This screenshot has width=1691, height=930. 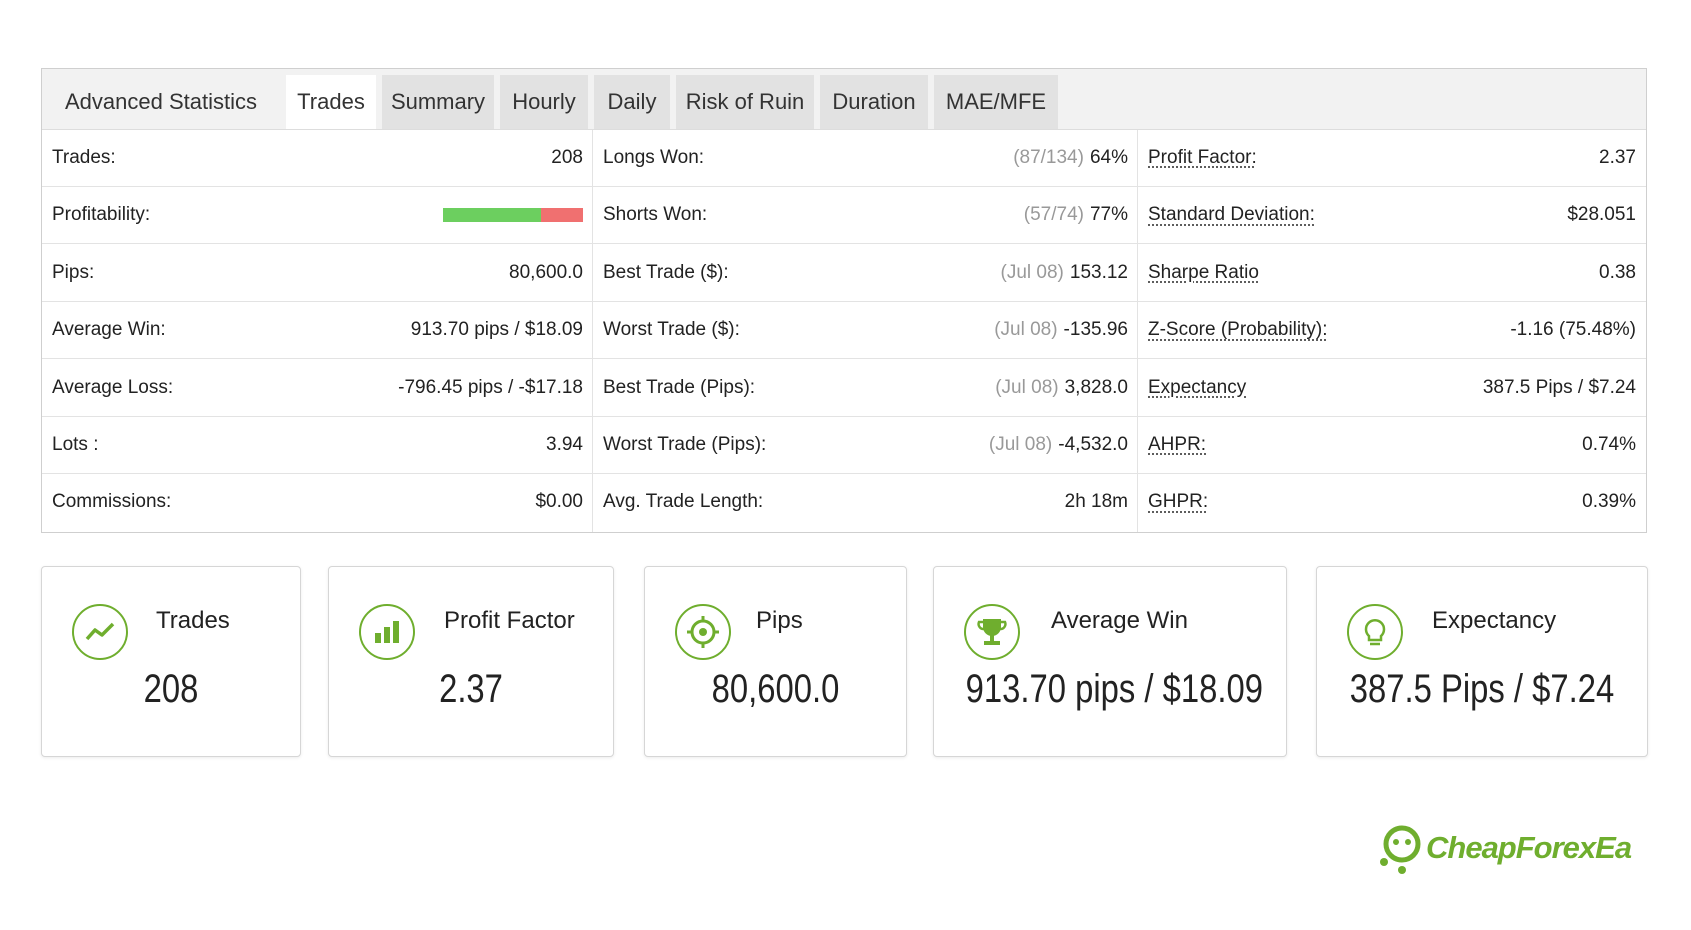 What do you see at coordinates (685, 444) in the screenshot?
I see `stat-label: Worst Trade (Pips):` at bounding box center [685, 444].